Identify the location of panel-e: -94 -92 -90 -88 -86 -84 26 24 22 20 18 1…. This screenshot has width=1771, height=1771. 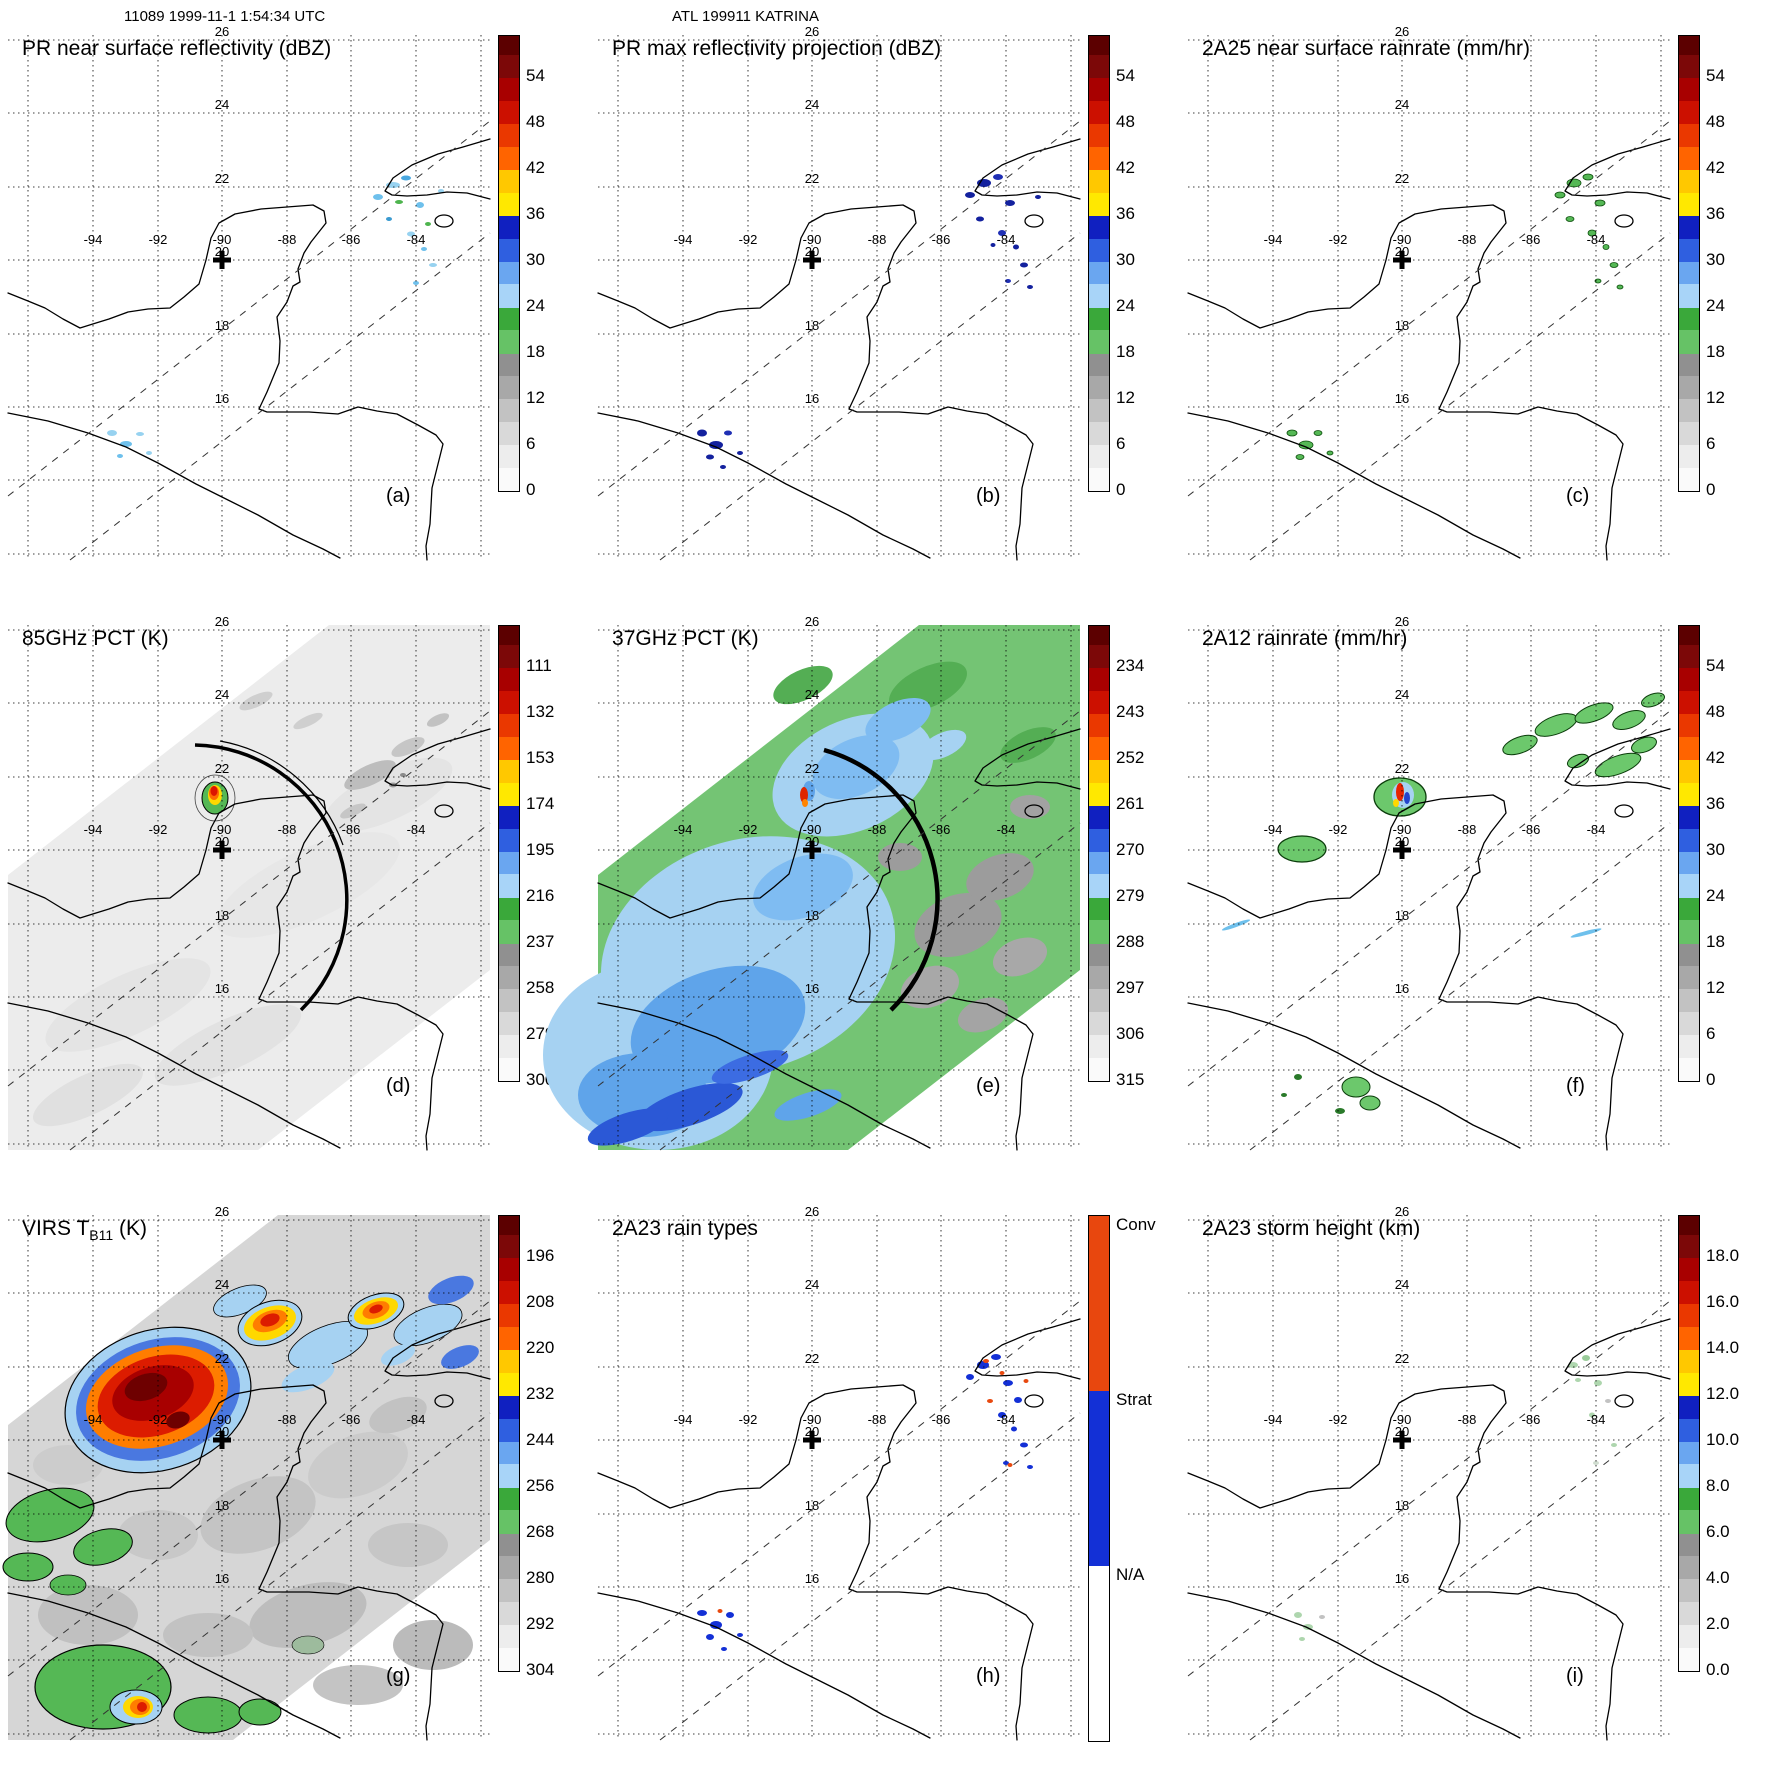
(861, 912).